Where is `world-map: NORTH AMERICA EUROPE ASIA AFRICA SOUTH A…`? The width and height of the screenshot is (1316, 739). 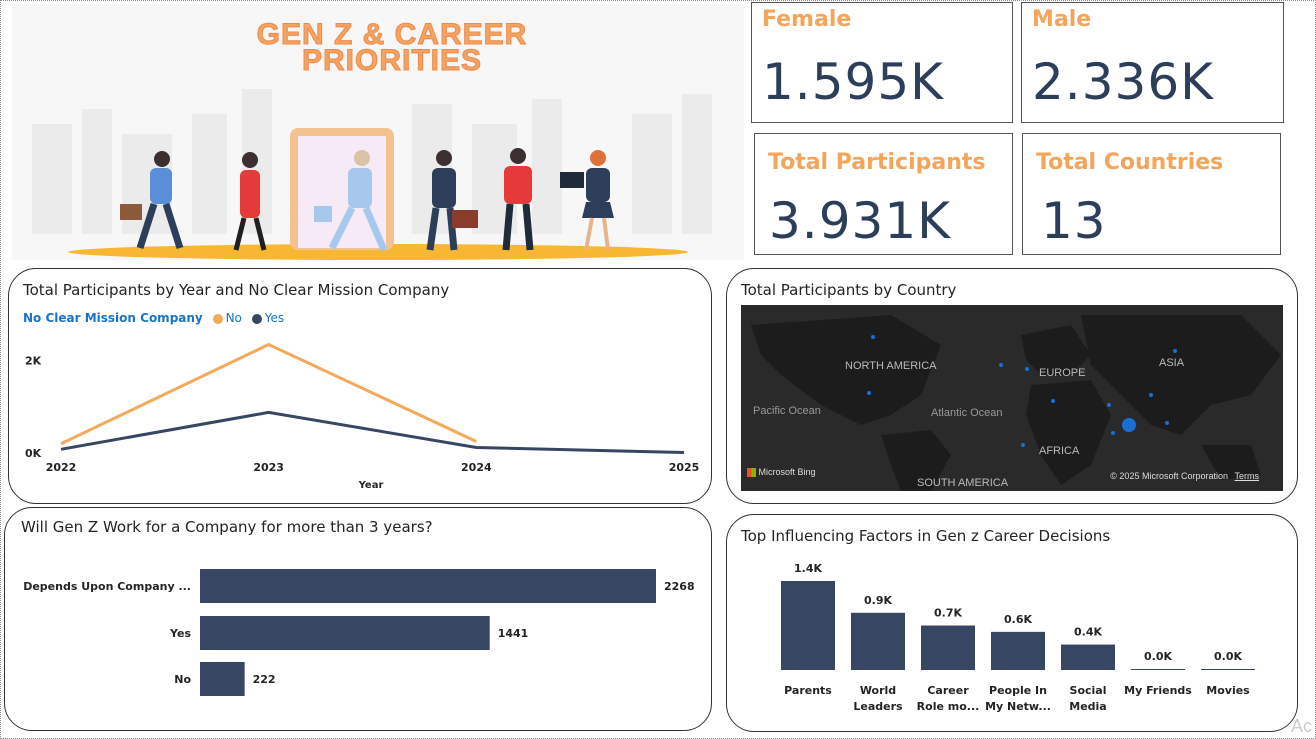 world-map: NORTH AMERICA EUROPE ASIA AFRICA SOUTH A… is located at coordinates (1012, 398).